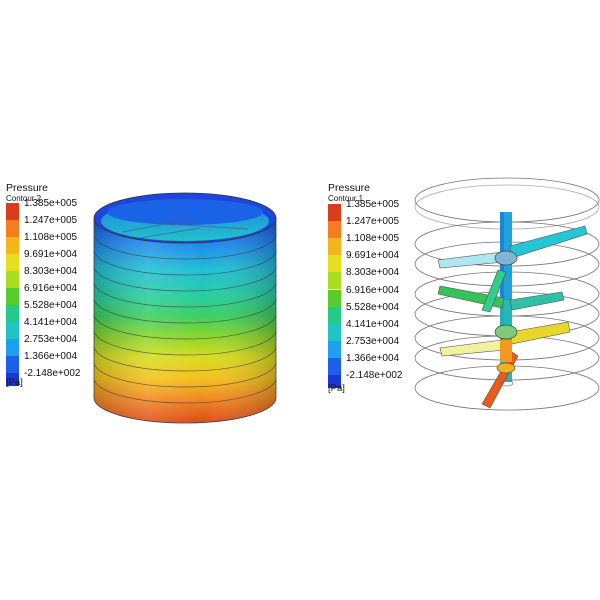 The width and height of the screenshot is (600, 600). I want to click on middle-blade-right, so click(537, 301).